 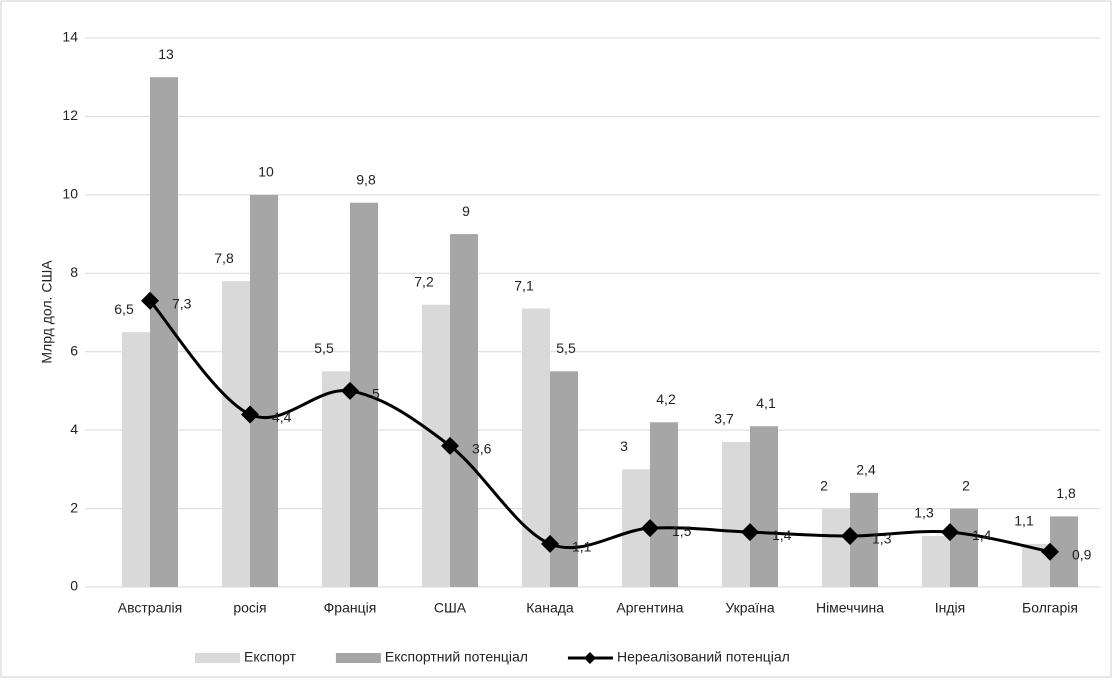 I want to click on y-axis-label: Млрд дол. США, so click(x=47, y=312).